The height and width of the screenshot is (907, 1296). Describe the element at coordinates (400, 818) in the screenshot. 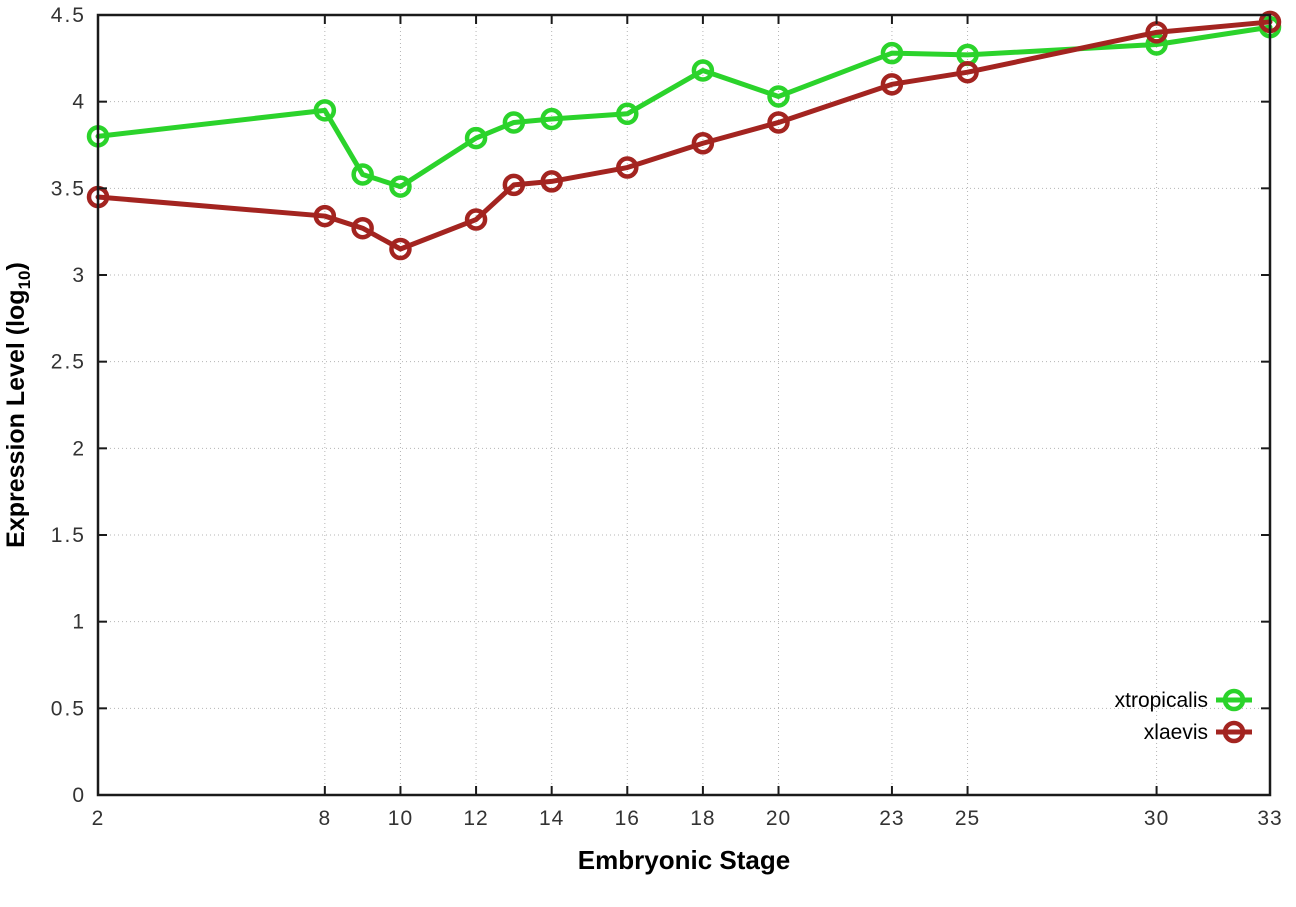

I see `x-tick-label: 10` at that location.